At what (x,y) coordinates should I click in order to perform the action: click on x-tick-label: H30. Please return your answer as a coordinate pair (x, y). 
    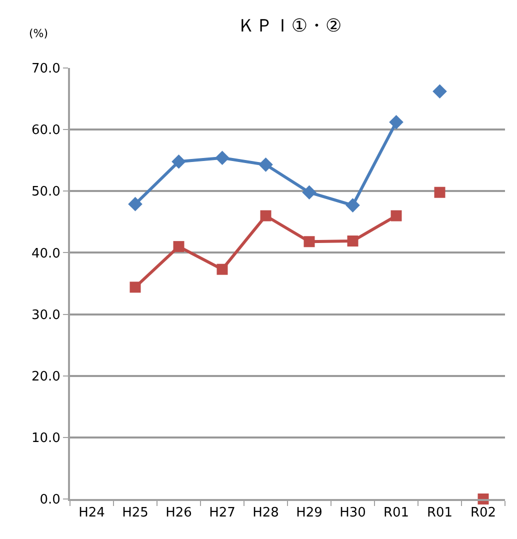
    Looking at the image, I should click on (353, 513).